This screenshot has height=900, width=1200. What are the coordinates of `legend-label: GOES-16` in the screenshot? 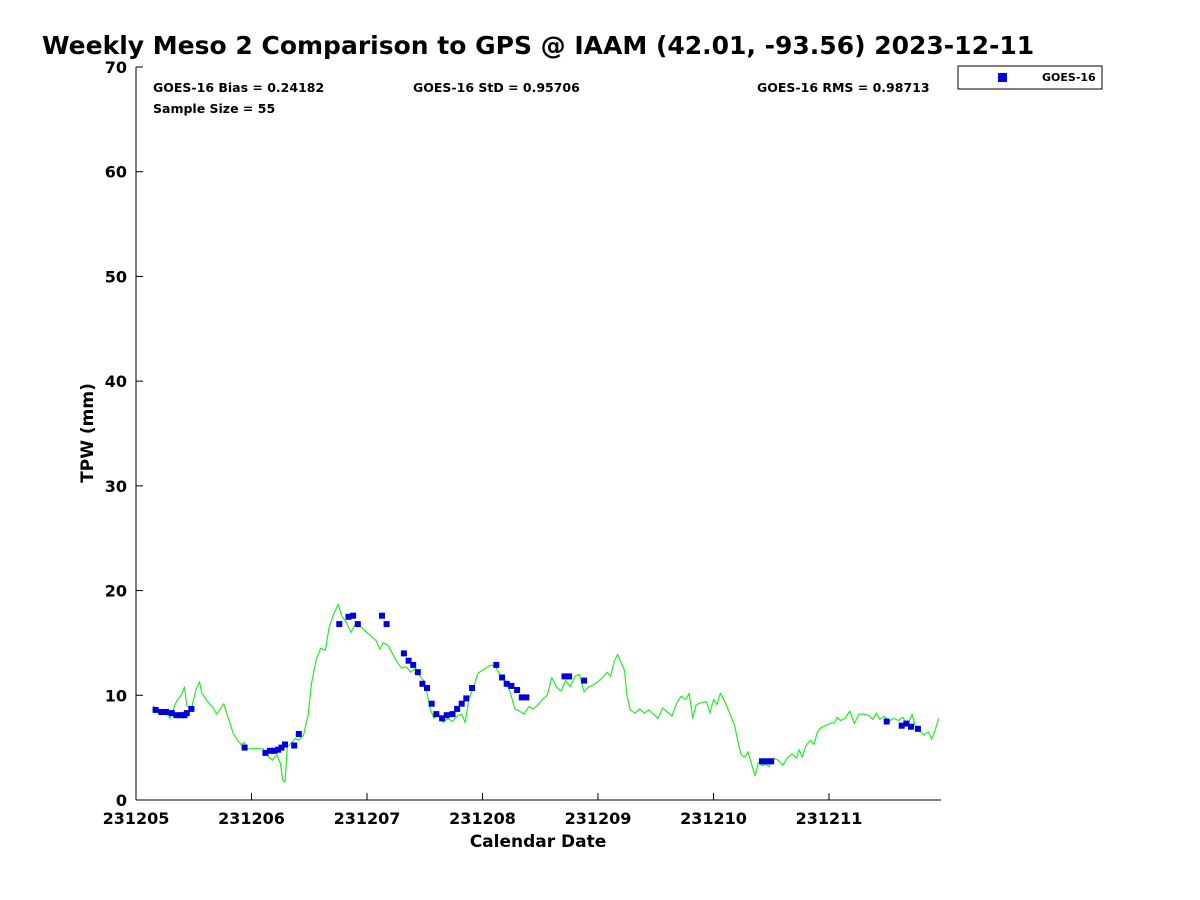 It's located at (1069, 77).